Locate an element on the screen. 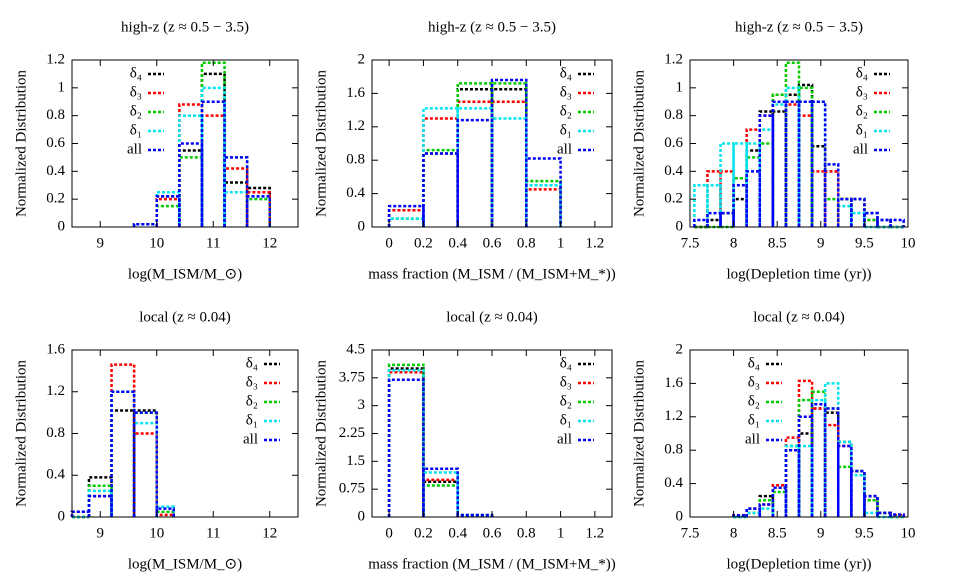 The image size is (969, 581). x-tick-label: 12 is located at coordinates (269, 533).